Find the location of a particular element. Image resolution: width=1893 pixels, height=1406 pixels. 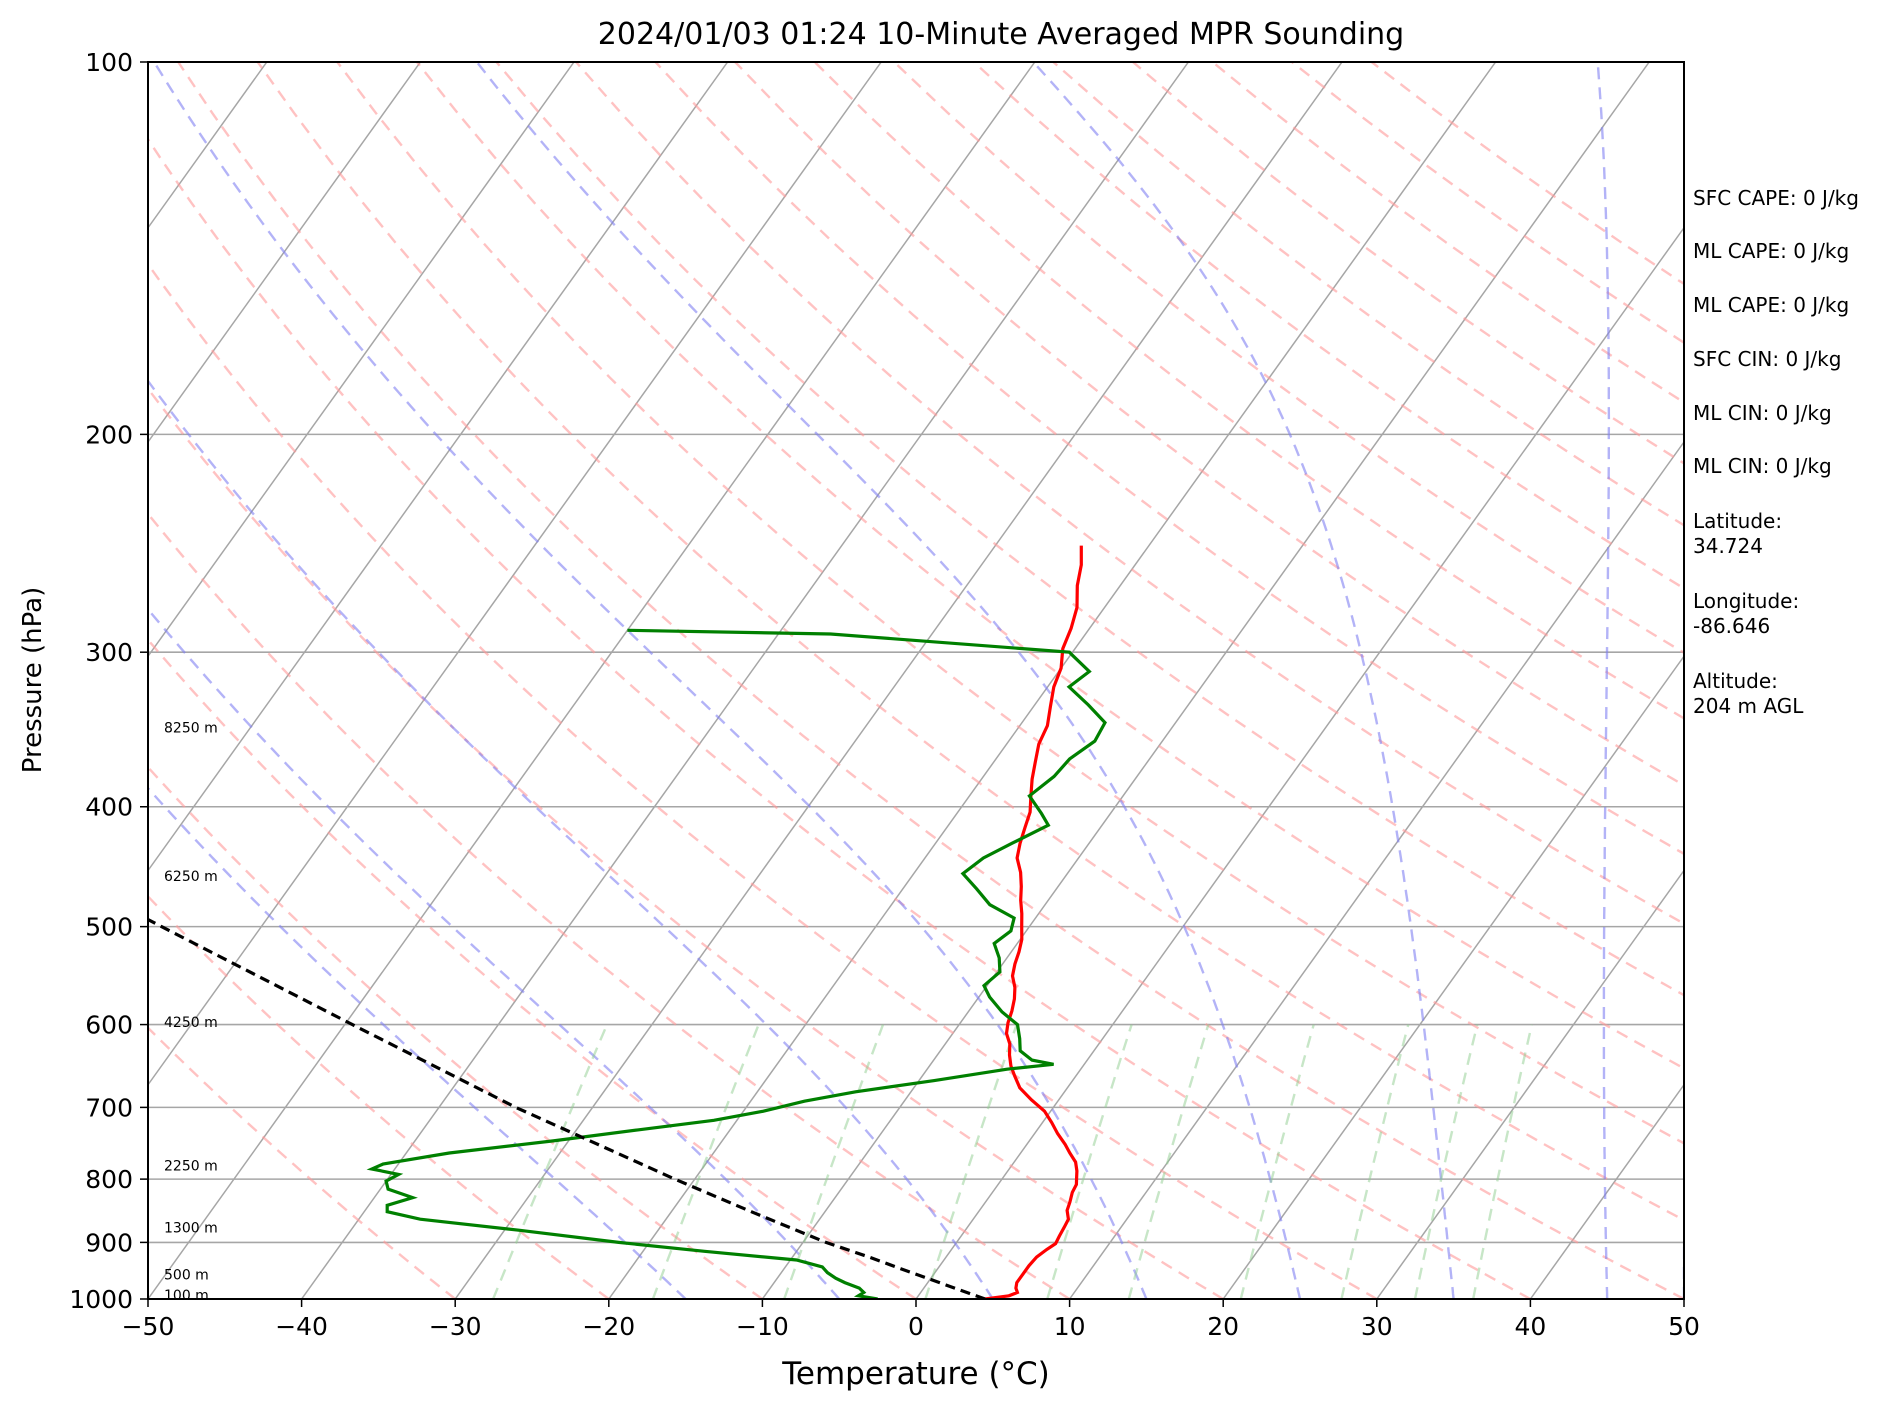

y-tick-label: 600 is located at coordinates (109, 1025).